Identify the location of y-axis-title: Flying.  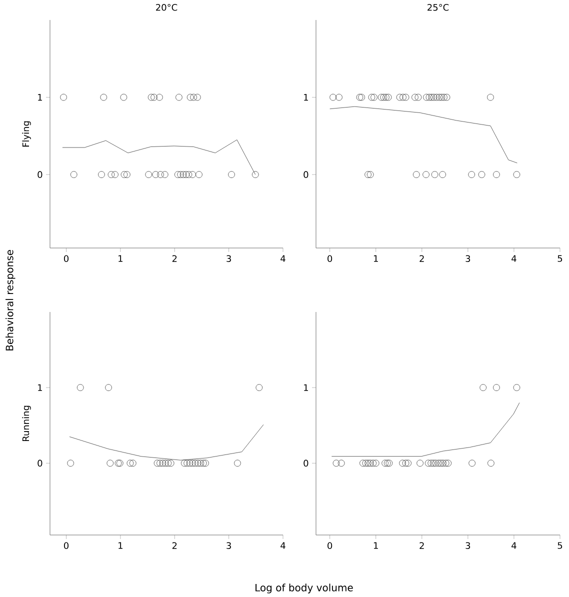
(26, 134).